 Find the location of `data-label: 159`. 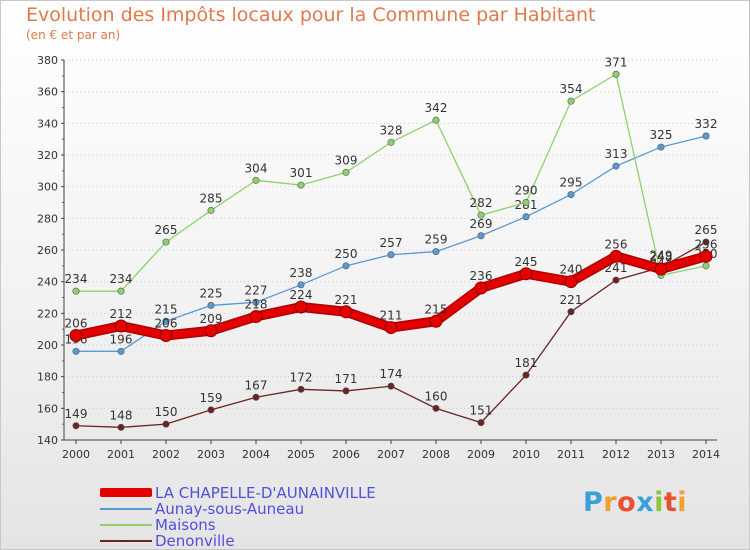

data-label: 159 is located at coordinates (211, 398).